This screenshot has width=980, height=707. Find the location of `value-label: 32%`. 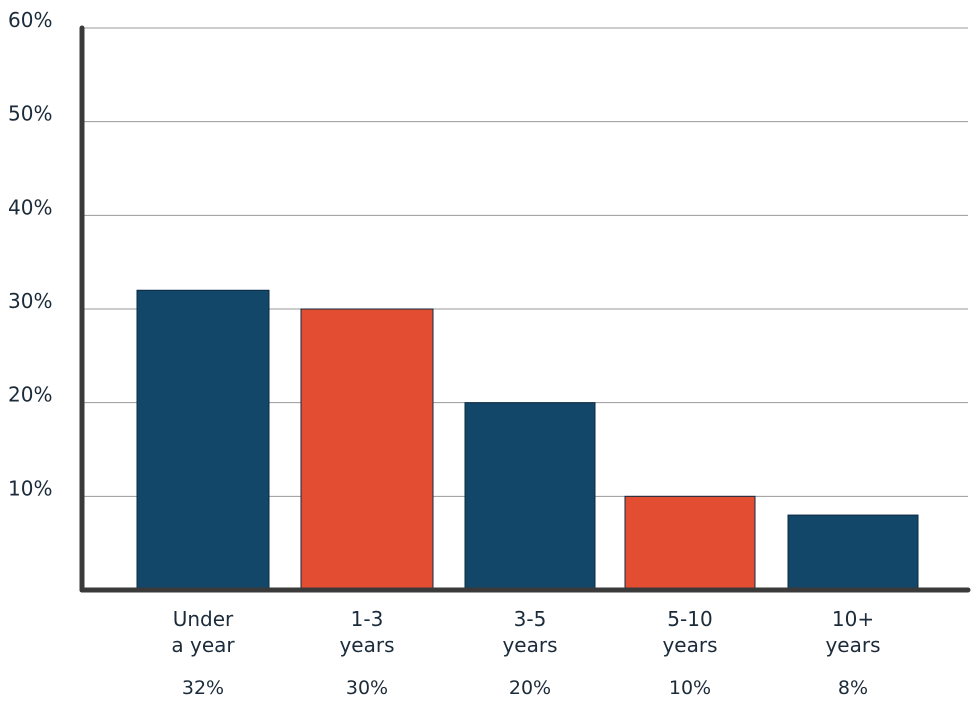

value-label: 32% is located at coordinates (203, 688).